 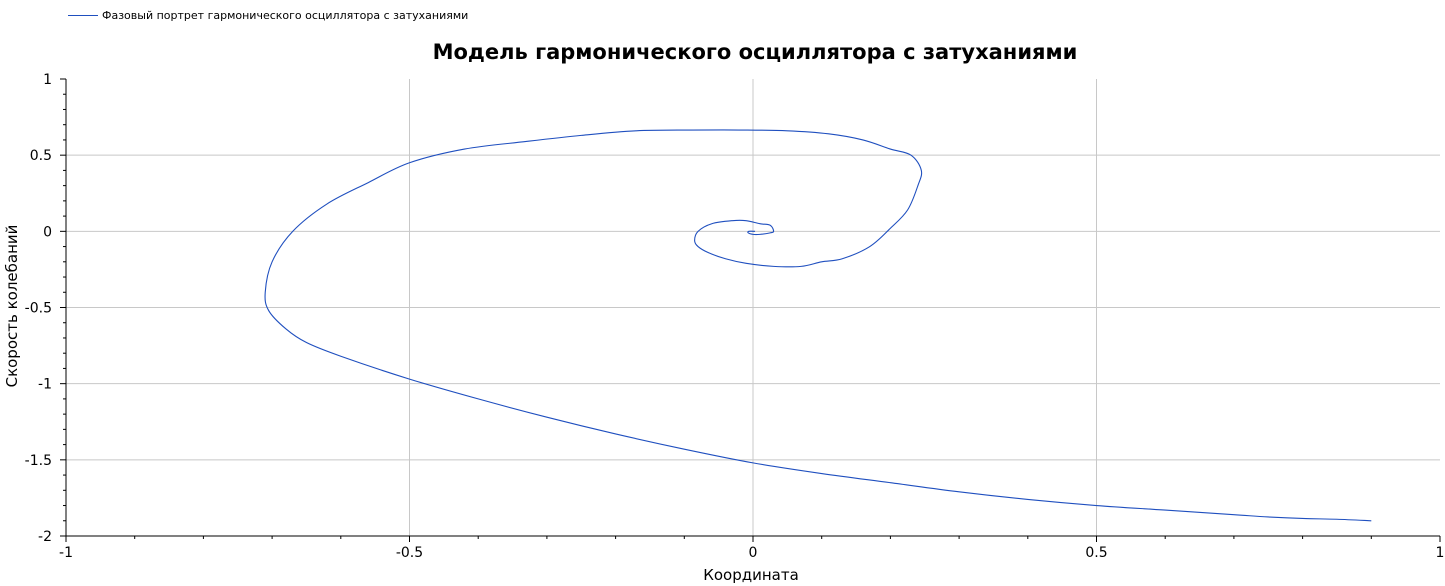 What do you see at coordinates (1440, 553) in the screenshot?
I see `x-tick-label: 1` at bounding box center [1440, 553].